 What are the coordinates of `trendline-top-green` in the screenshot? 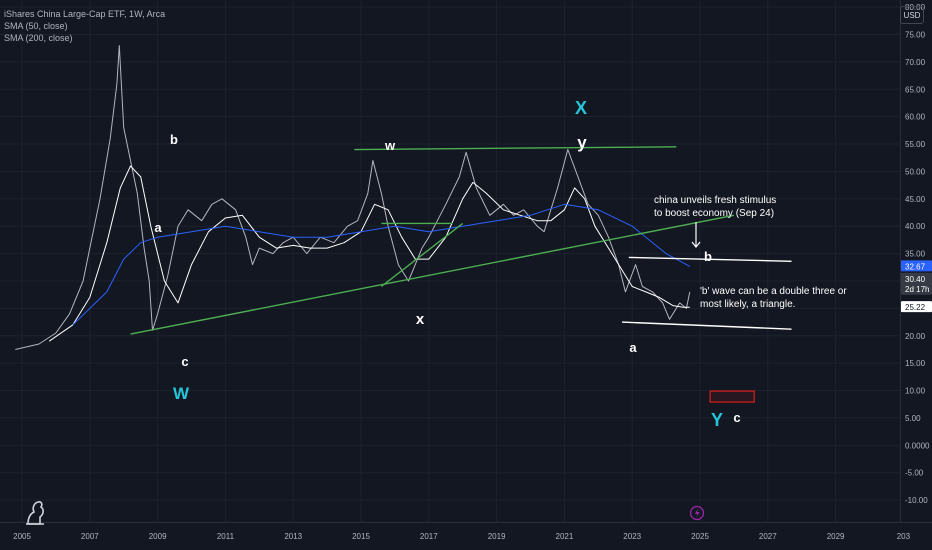 It's located at (515, 148).